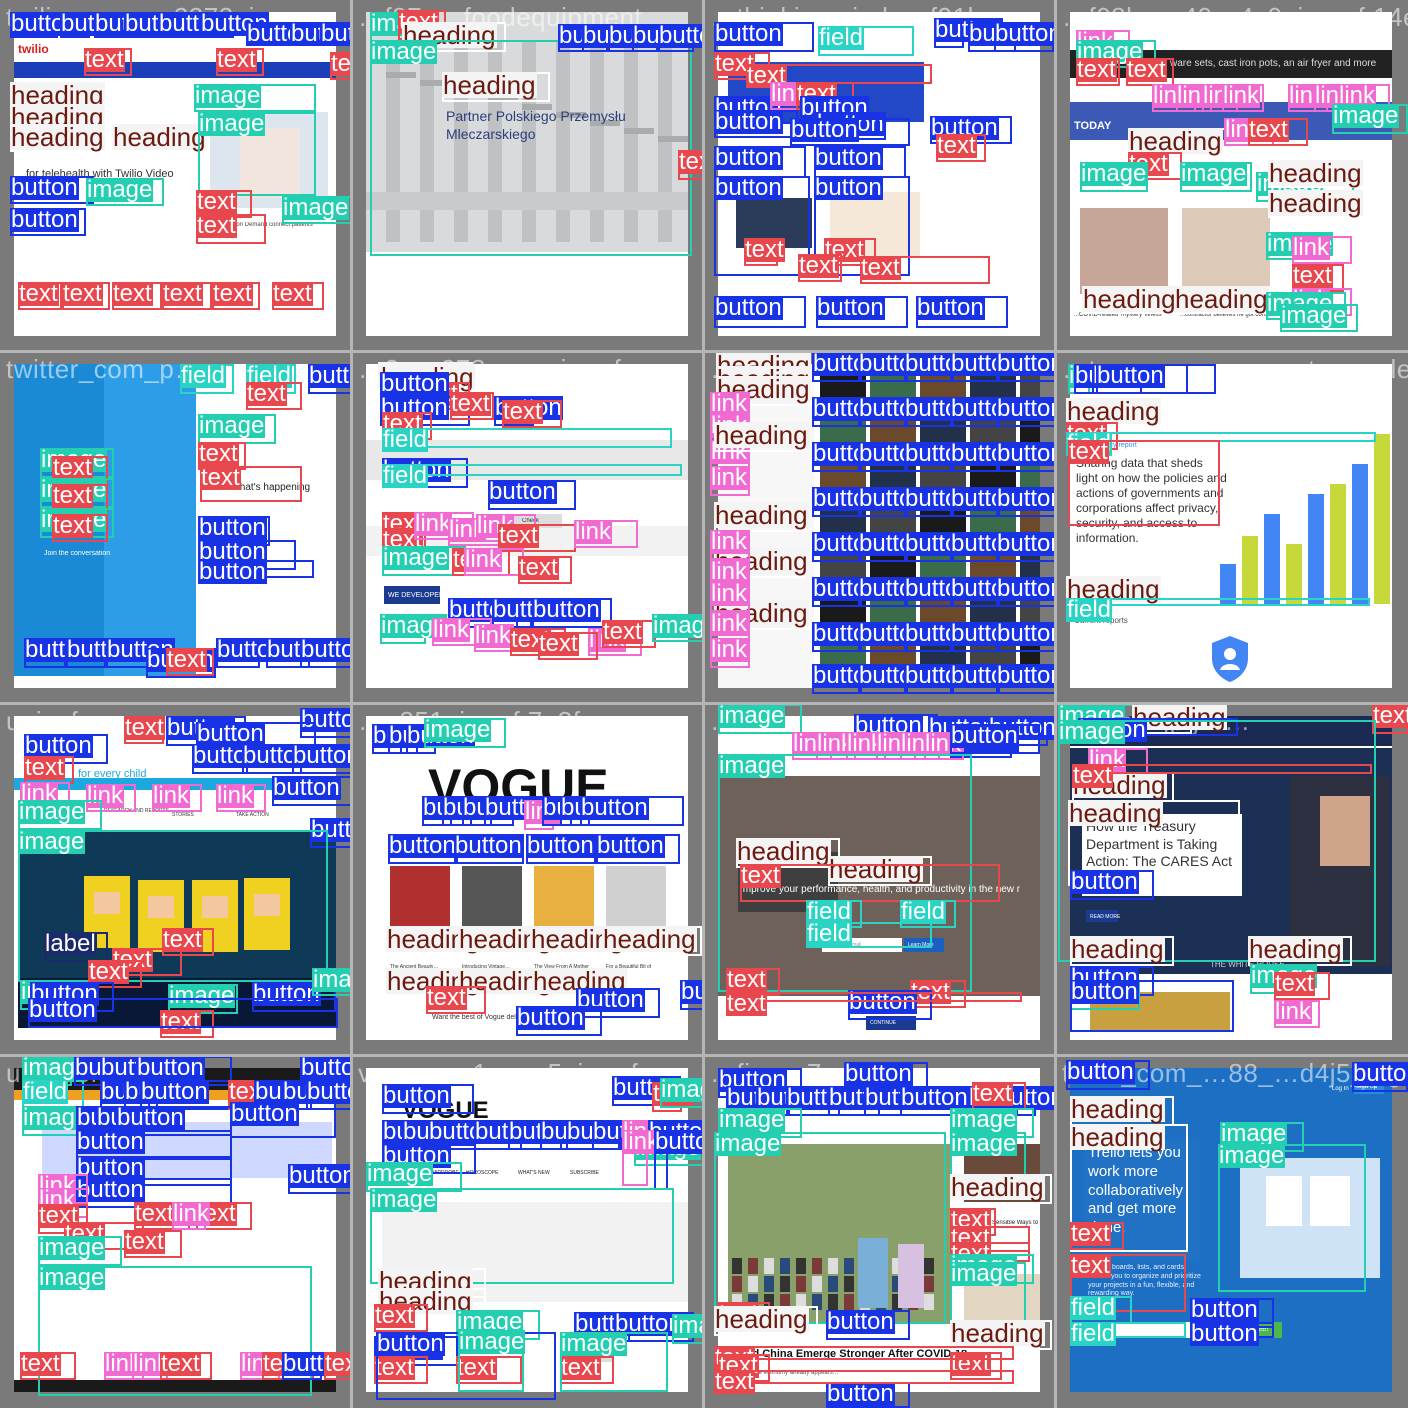 The height and width of the screenshot is (1408, 1408). Describe the element at coordinates (183, 815) in the screenshot. I see `page-text: STORIES` at that location.